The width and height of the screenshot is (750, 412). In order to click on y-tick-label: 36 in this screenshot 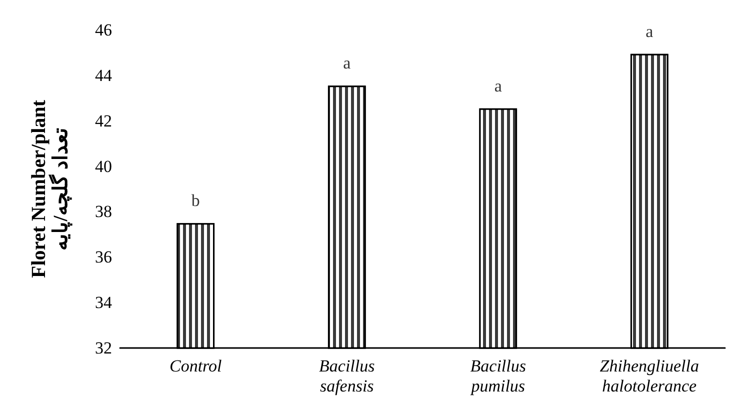, I will do `click(103, 257)`.